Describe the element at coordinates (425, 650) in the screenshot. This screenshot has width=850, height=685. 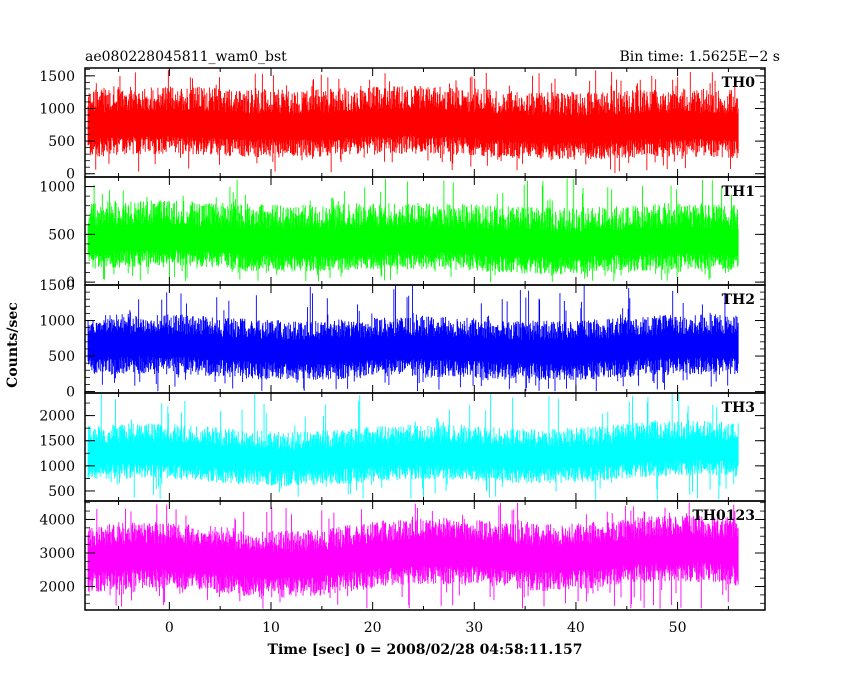
I see `x-axis-label: Time [sec] 0 = 2008/02/28 04:58:11.157` at that location.